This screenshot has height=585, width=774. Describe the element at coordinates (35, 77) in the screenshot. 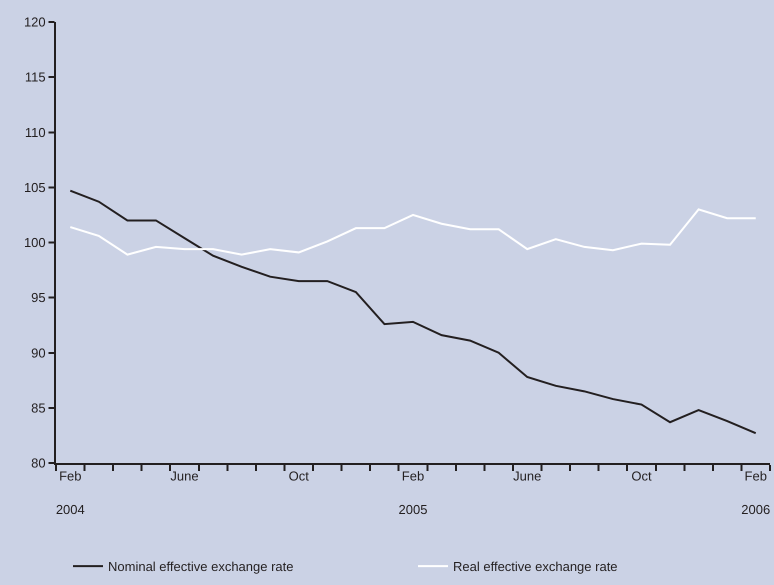

I see `y-tick-label: 115` at that location.